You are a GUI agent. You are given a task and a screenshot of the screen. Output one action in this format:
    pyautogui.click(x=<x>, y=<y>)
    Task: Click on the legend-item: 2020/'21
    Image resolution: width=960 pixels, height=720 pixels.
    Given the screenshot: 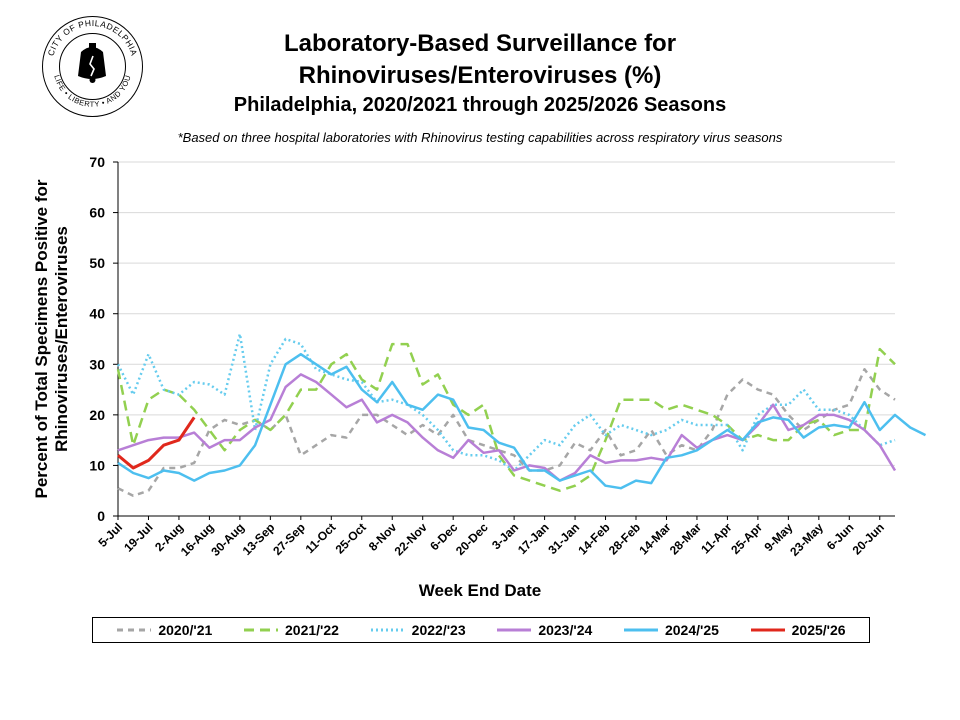 What is the action you would take?
    pyautogui.click(x=164, y=630)
    